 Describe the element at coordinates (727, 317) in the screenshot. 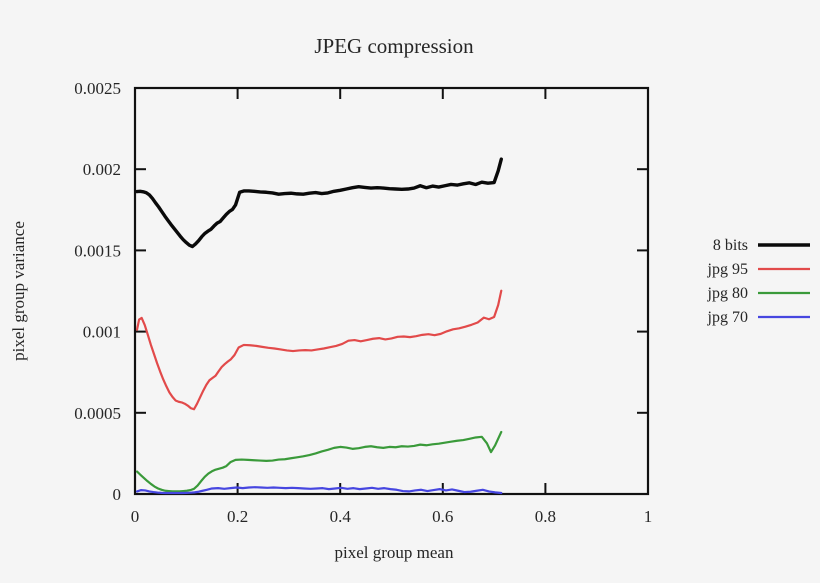

I see `legend-label-jpg-70: jpg 70` at that location.